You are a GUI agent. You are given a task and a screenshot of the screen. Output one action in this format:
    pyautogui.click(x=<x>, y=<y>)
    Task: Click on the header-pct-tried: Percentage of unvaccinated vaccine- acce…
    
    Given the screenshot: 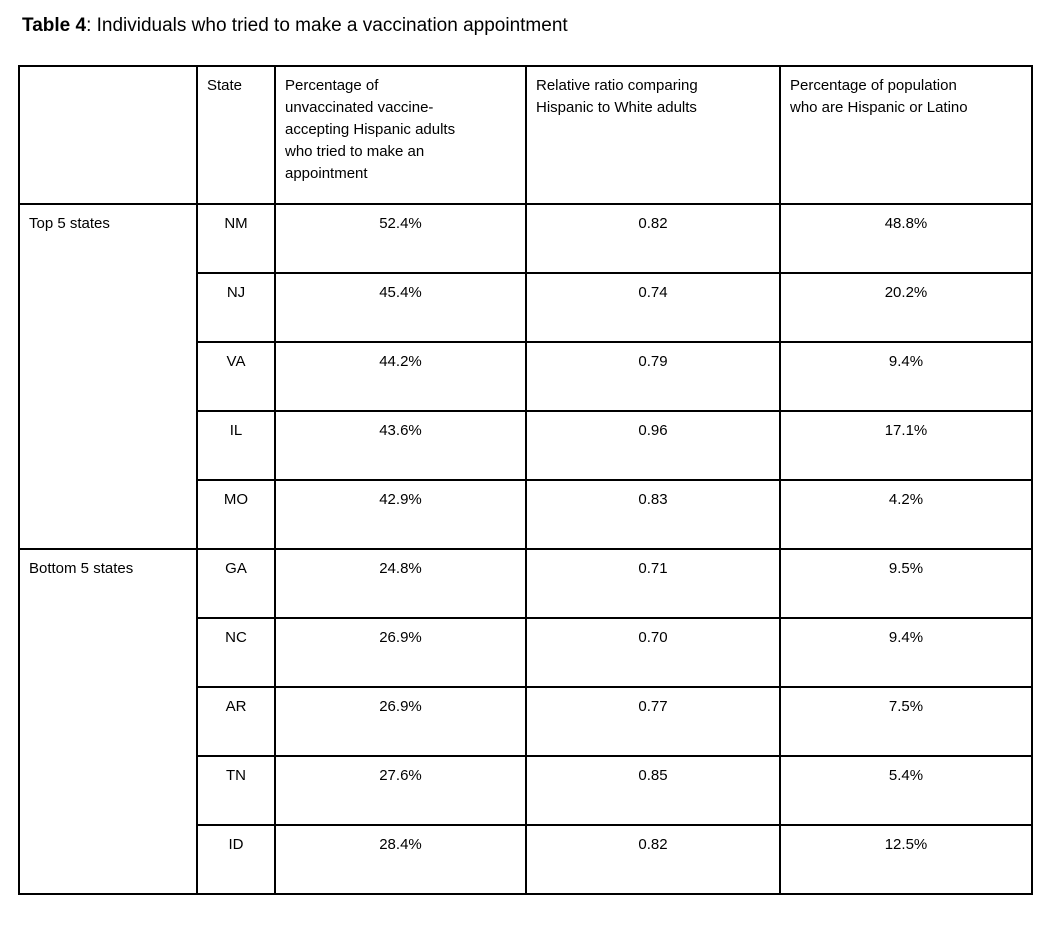 What is the action you would take?
    pyautogui.click(x=400, y=135)
    